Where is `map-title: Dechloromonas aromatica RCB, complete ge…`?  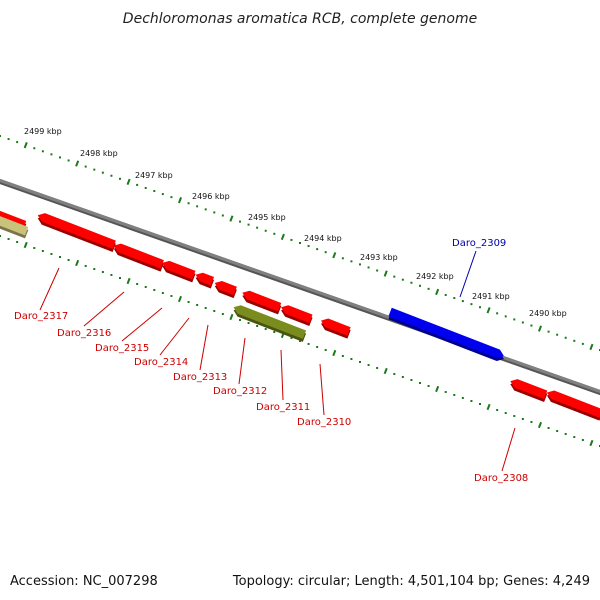 map-title: Dechloromonas aromatica RCB, complete ge… is located at coordinates (300, 19).